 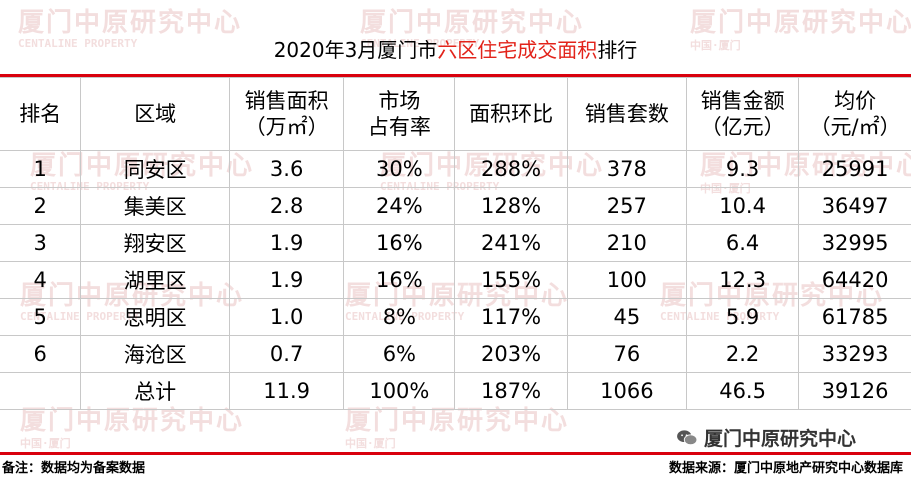 What do you see at coordinates (155, 391) in the screenshot?
I see `table-cell: 总计` at bounding box center [155, 391].